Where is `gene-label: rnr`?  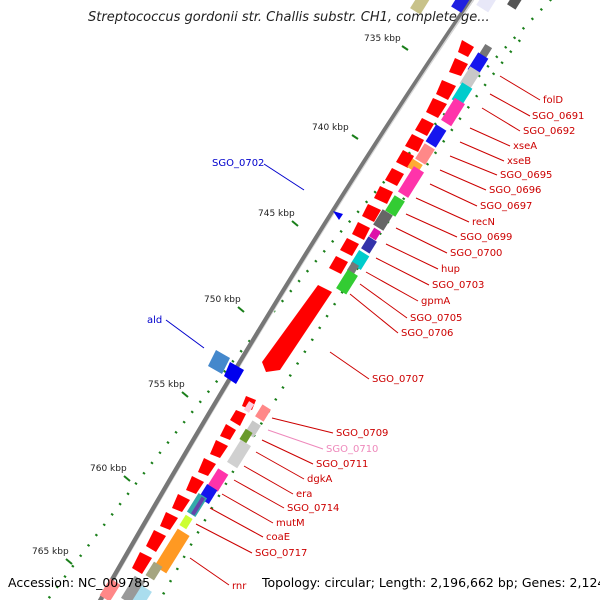
gene-label: rnr is located at coordinates (239, 586).